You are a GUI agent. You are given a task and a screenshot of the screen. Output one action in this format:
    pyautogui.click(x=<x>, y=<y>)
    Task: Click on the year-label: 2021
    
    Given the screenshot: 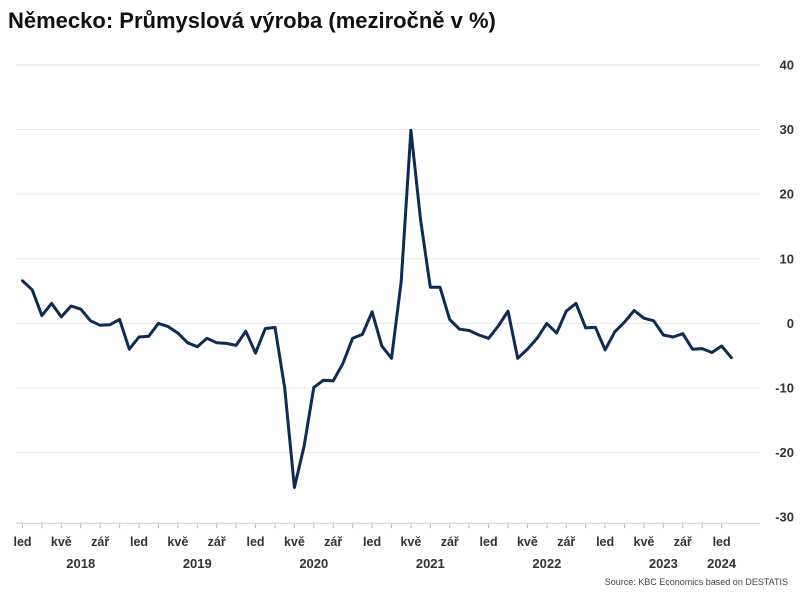 What is the action you would take?
    pyautogui.click(x=430, y=563)
    